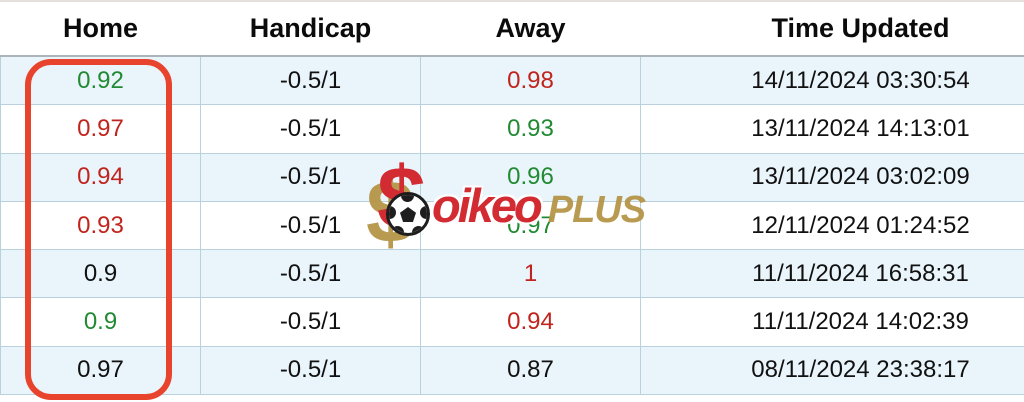 This screenshot has width=1024, height=402. Describe the element at coordinates (530, 322) in the screenshot. I see `away-odds-cell: 0.94` at that location.